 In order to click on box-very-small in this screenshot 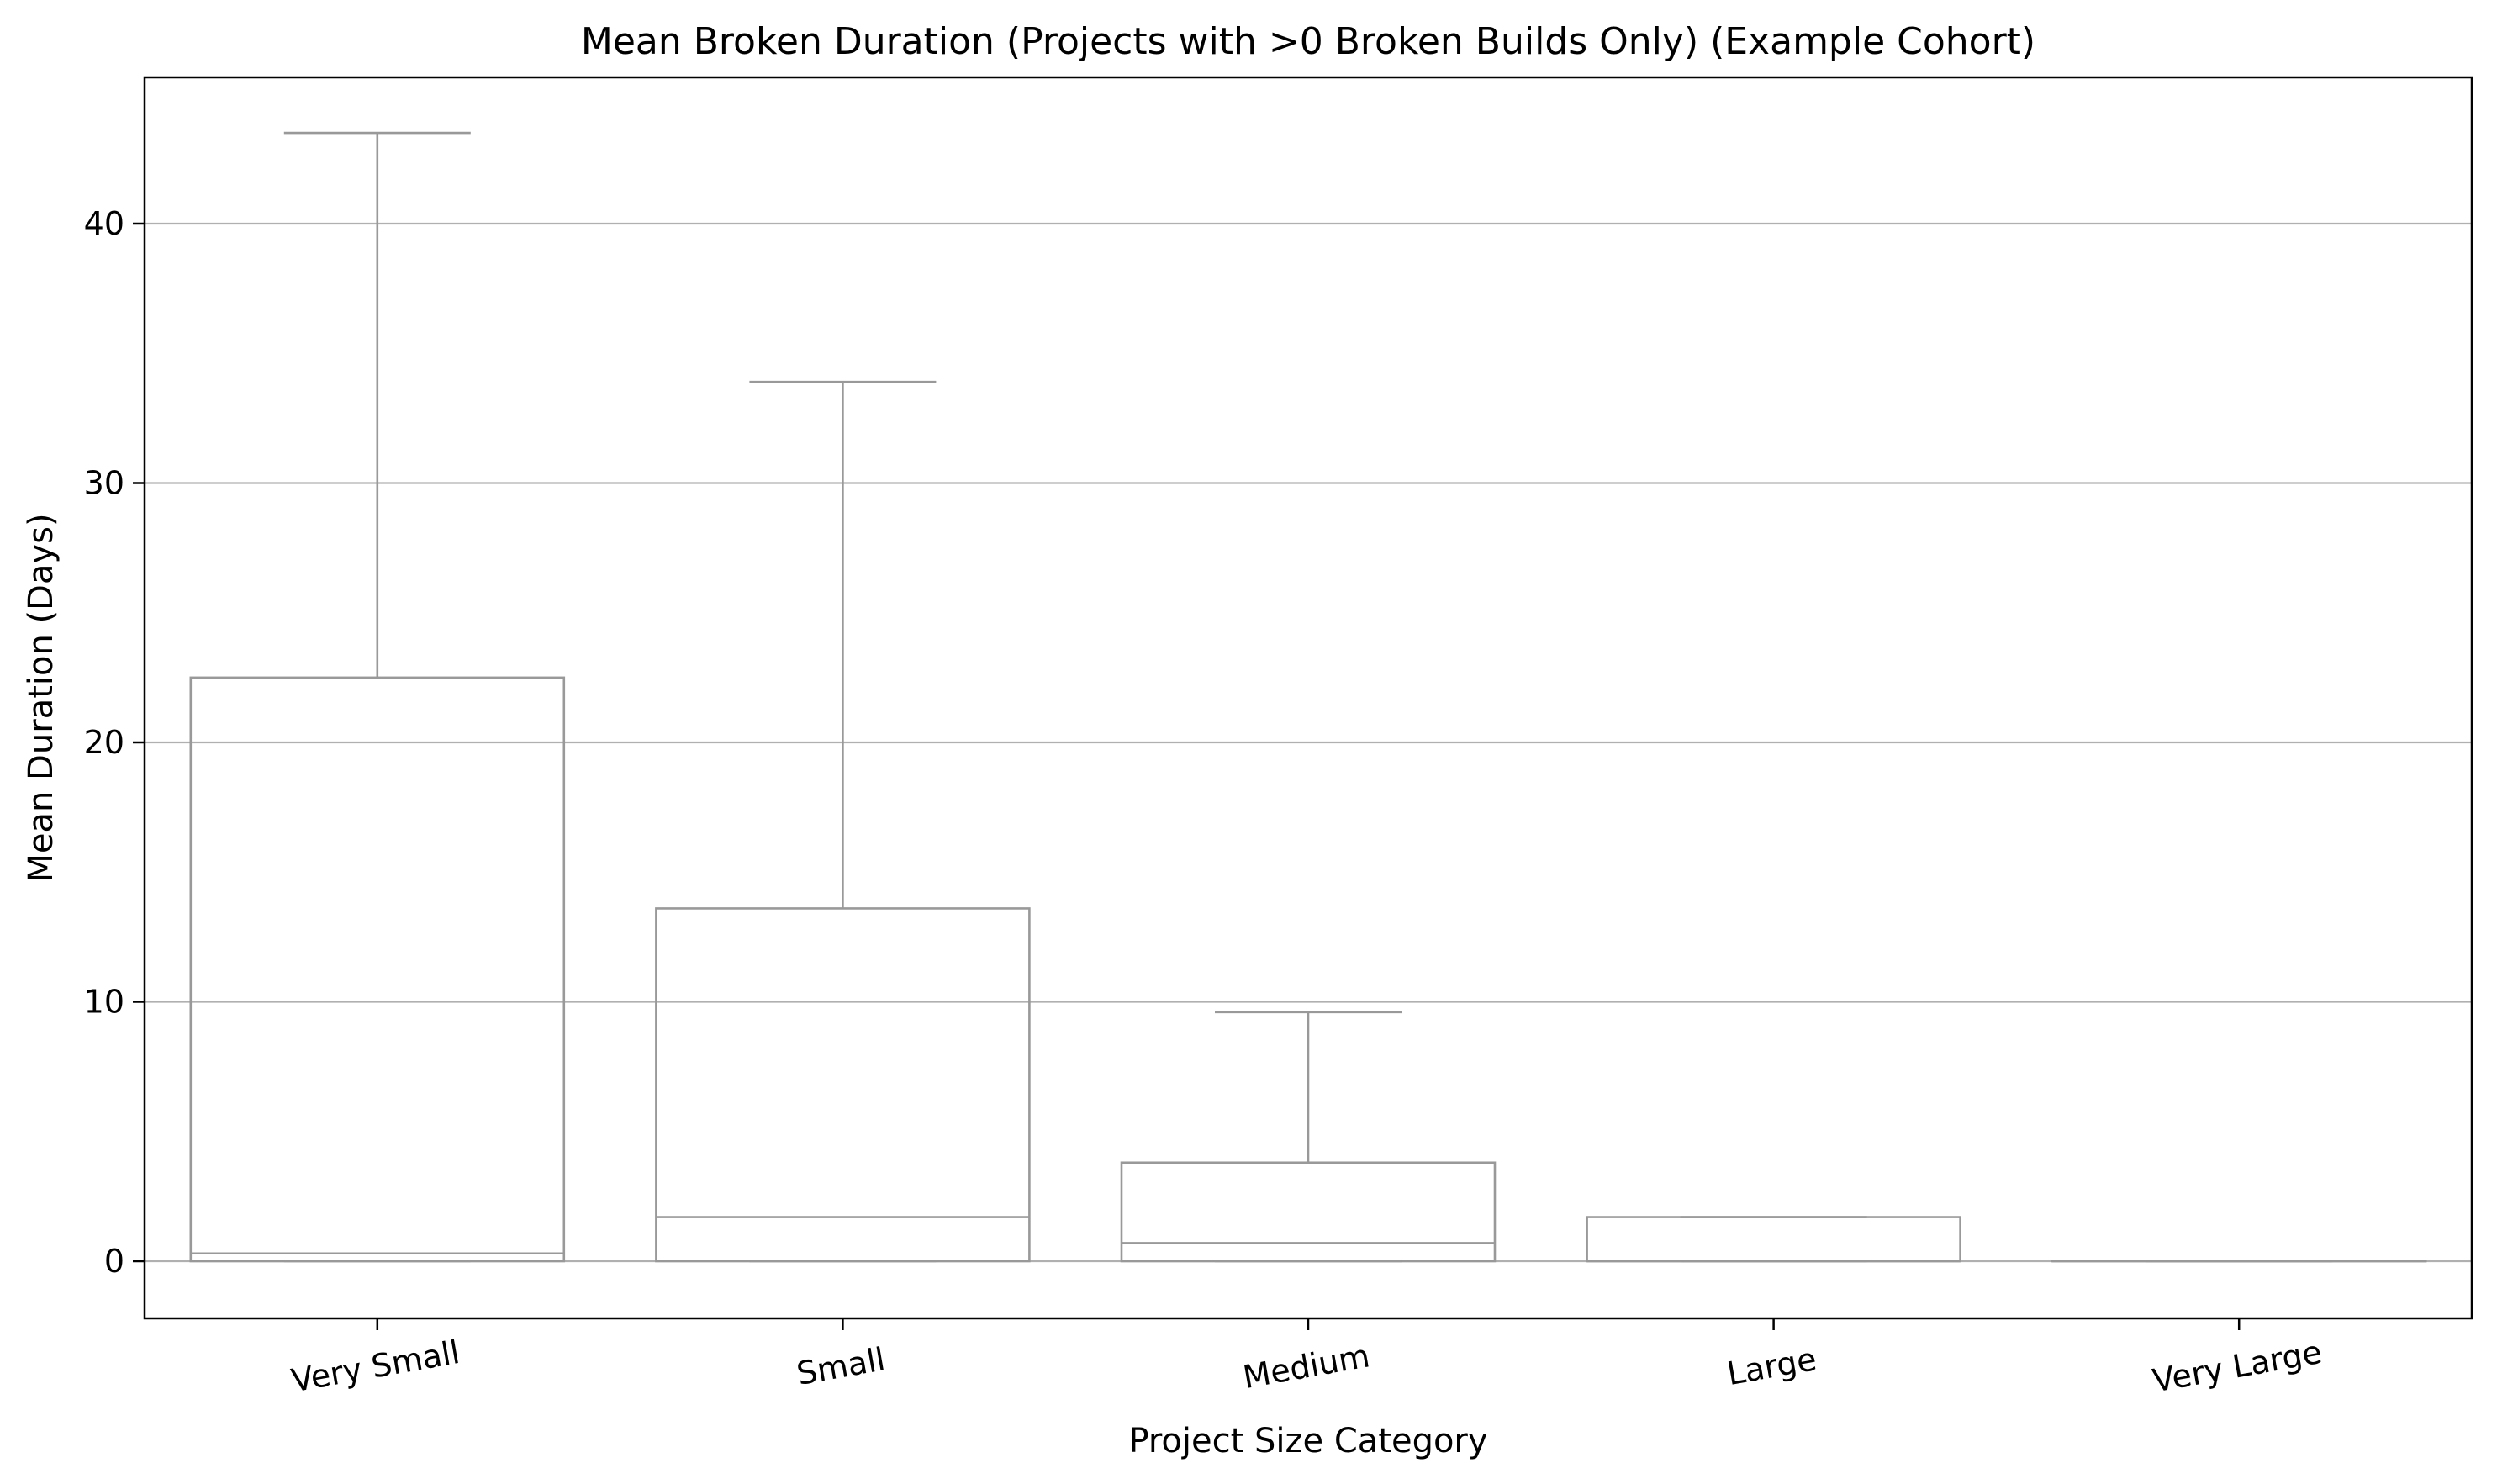, I will do `click(377, 697)`.